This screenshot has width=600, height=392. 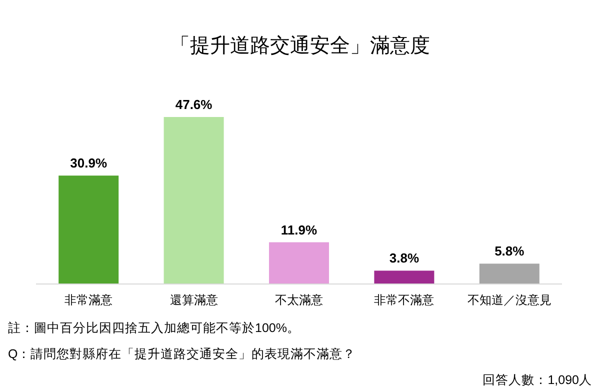 I want to click on data-label: 30.9%, so click(x=89, y=163).